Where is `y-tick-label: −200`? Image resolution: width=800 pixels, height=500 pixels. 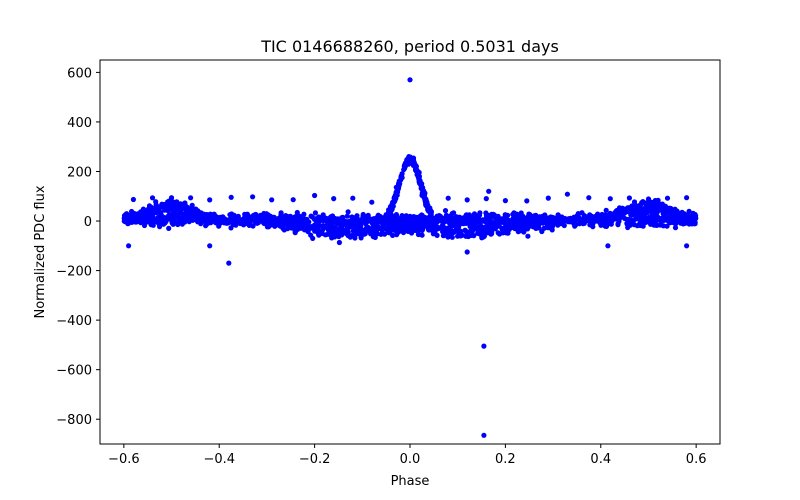
y-tick-label: −200 is located at coordinates (74, 272).